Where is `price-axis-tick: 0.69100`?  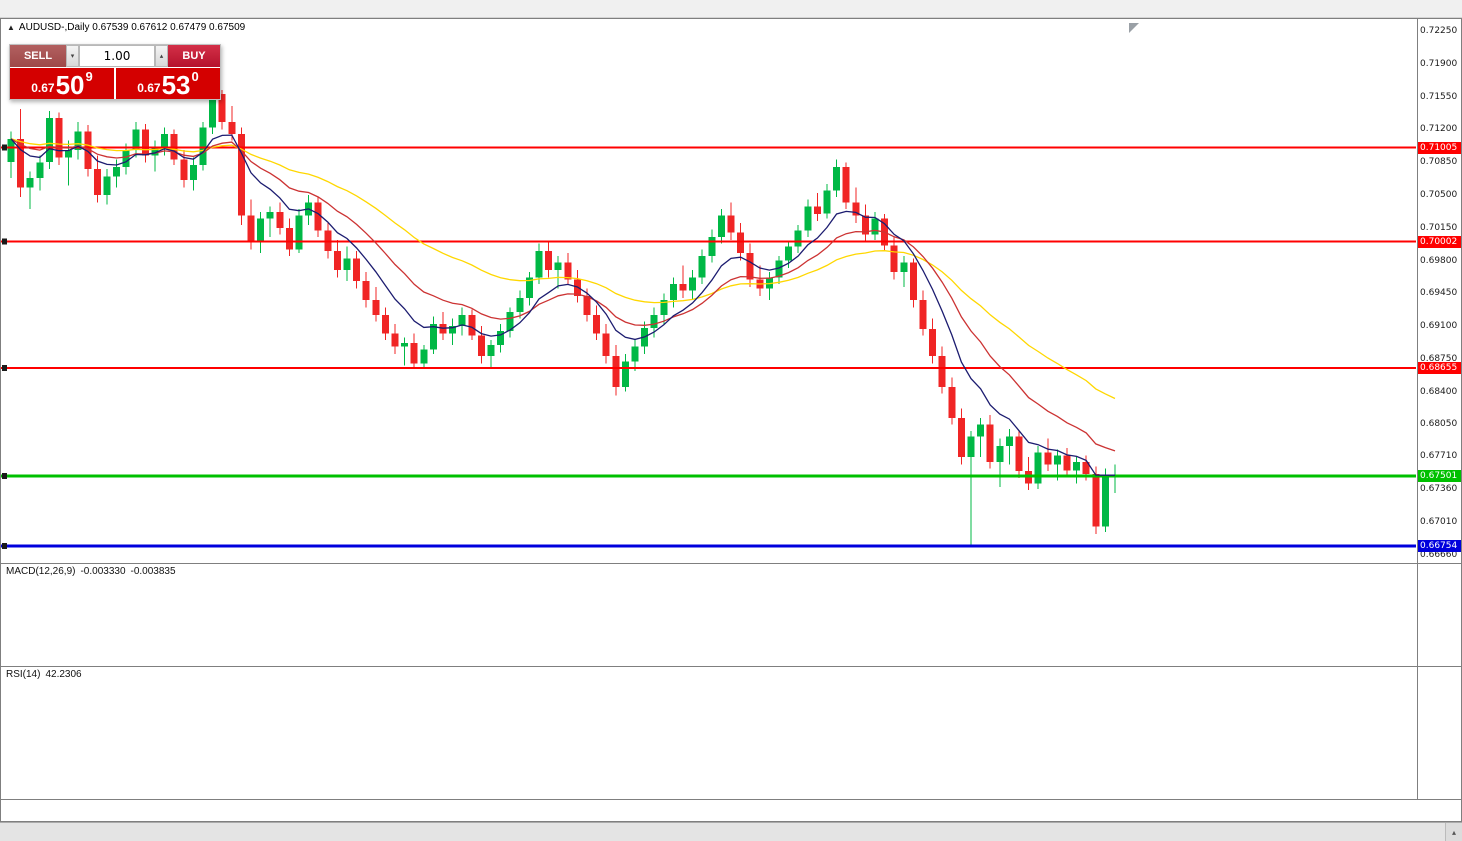
price-axis-tick: 0.69100 is located at coordinates (1439, 326).